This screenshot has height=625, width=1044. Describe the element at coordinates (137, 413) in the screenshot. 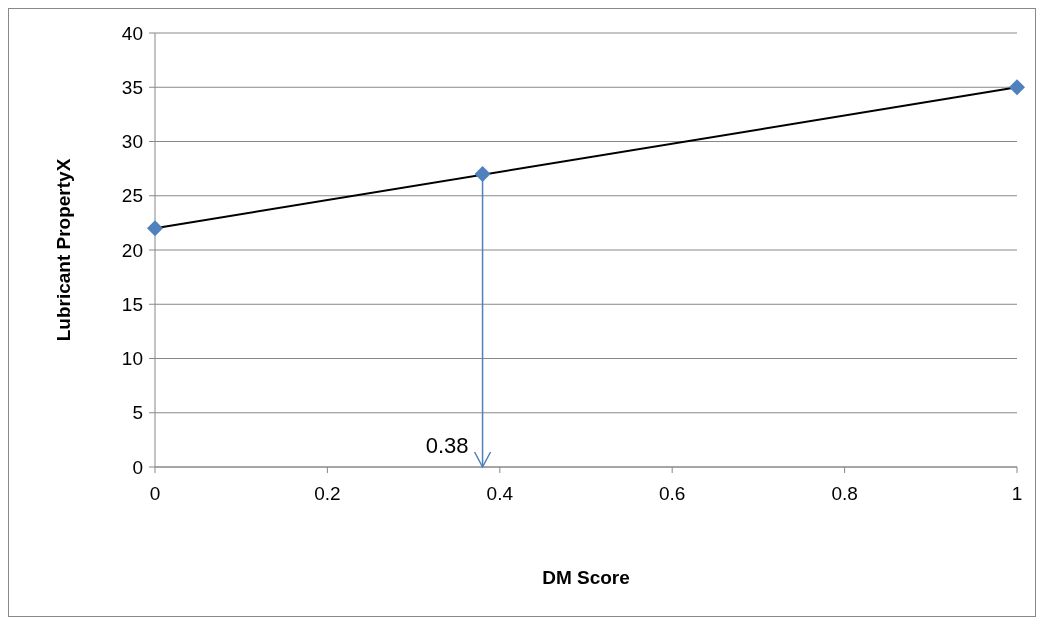

I see `y-tick-label: 5` at that location.